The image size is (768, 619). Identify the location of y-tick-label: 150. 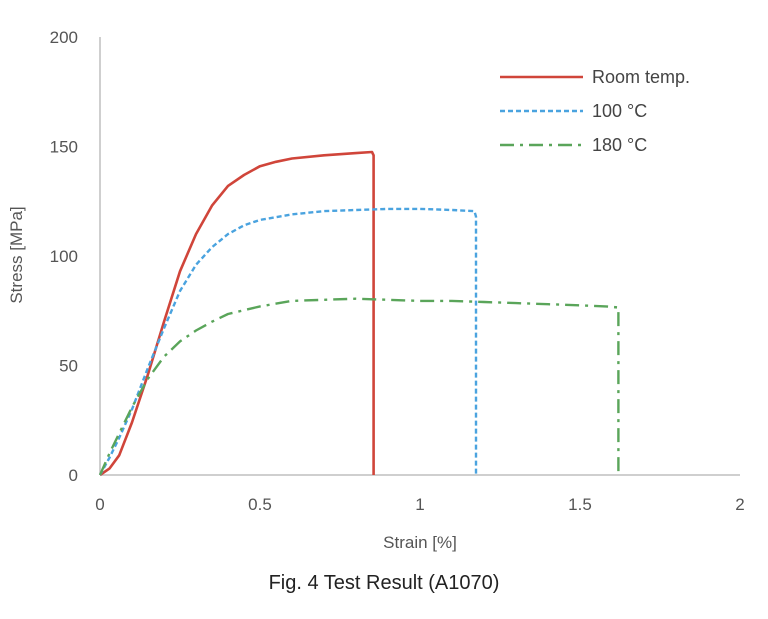
(64, 147).